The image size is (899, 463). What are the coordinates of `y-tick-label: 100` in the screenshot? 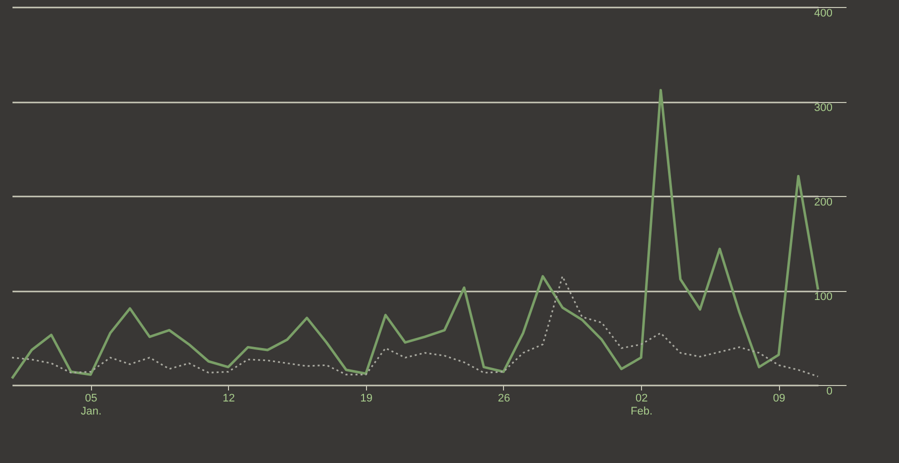 It's located at (823, 297).